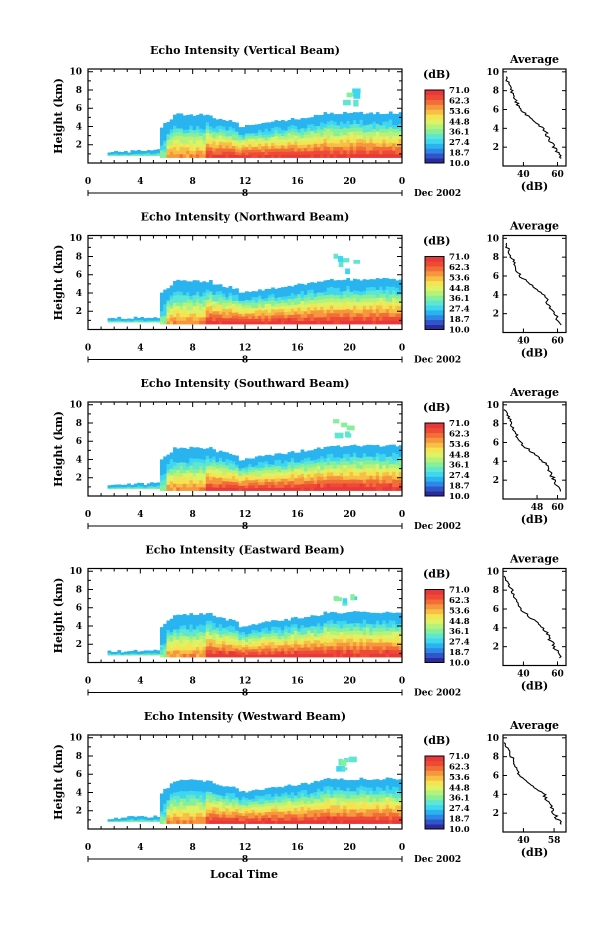  Describe the element at coordinates (79, 127) in the screenshot. I see `y-tick-label: 4` at that location.